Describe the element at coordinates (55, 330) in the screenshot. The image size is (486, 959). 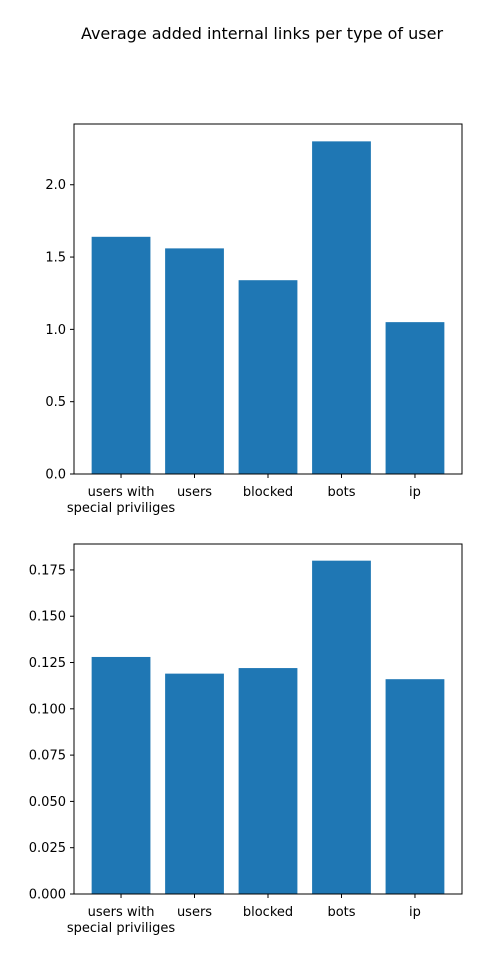
I see `y-tick-label: 1.0` at that location.